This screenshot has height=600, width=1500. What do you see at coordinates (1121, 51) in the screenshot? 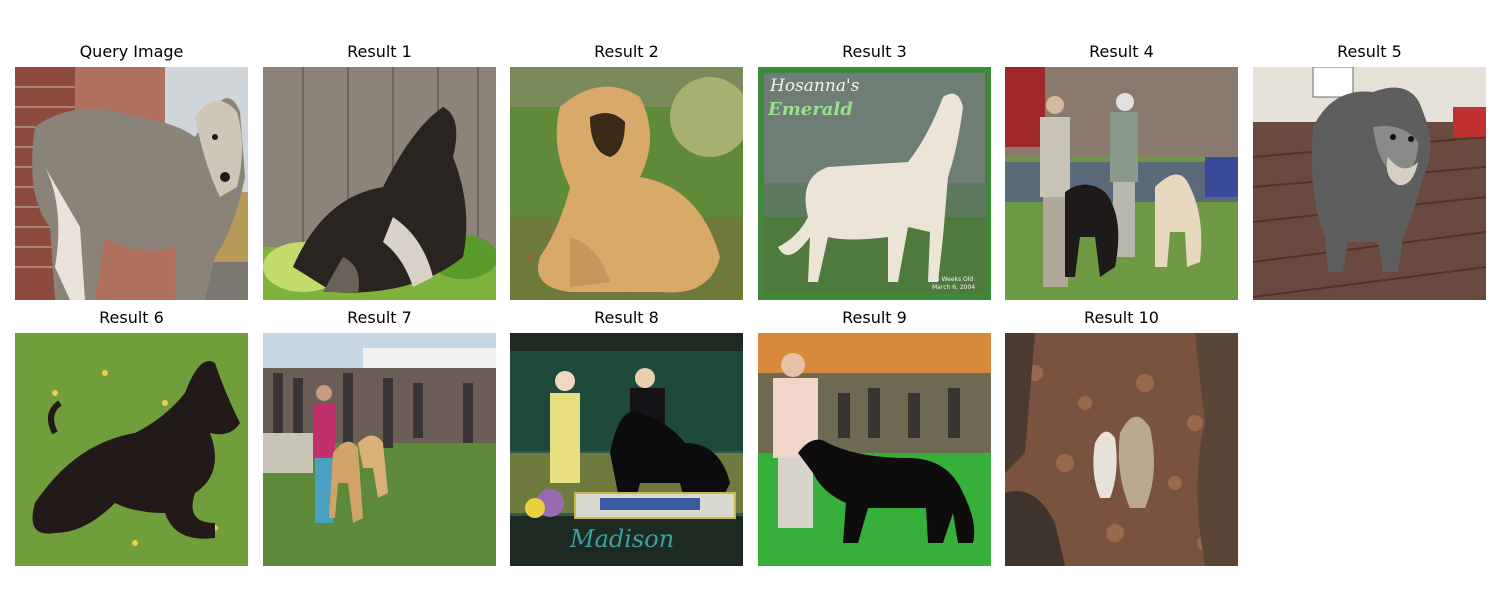
I see `panel-title: Result 4` at bounding box center [1121, 51].